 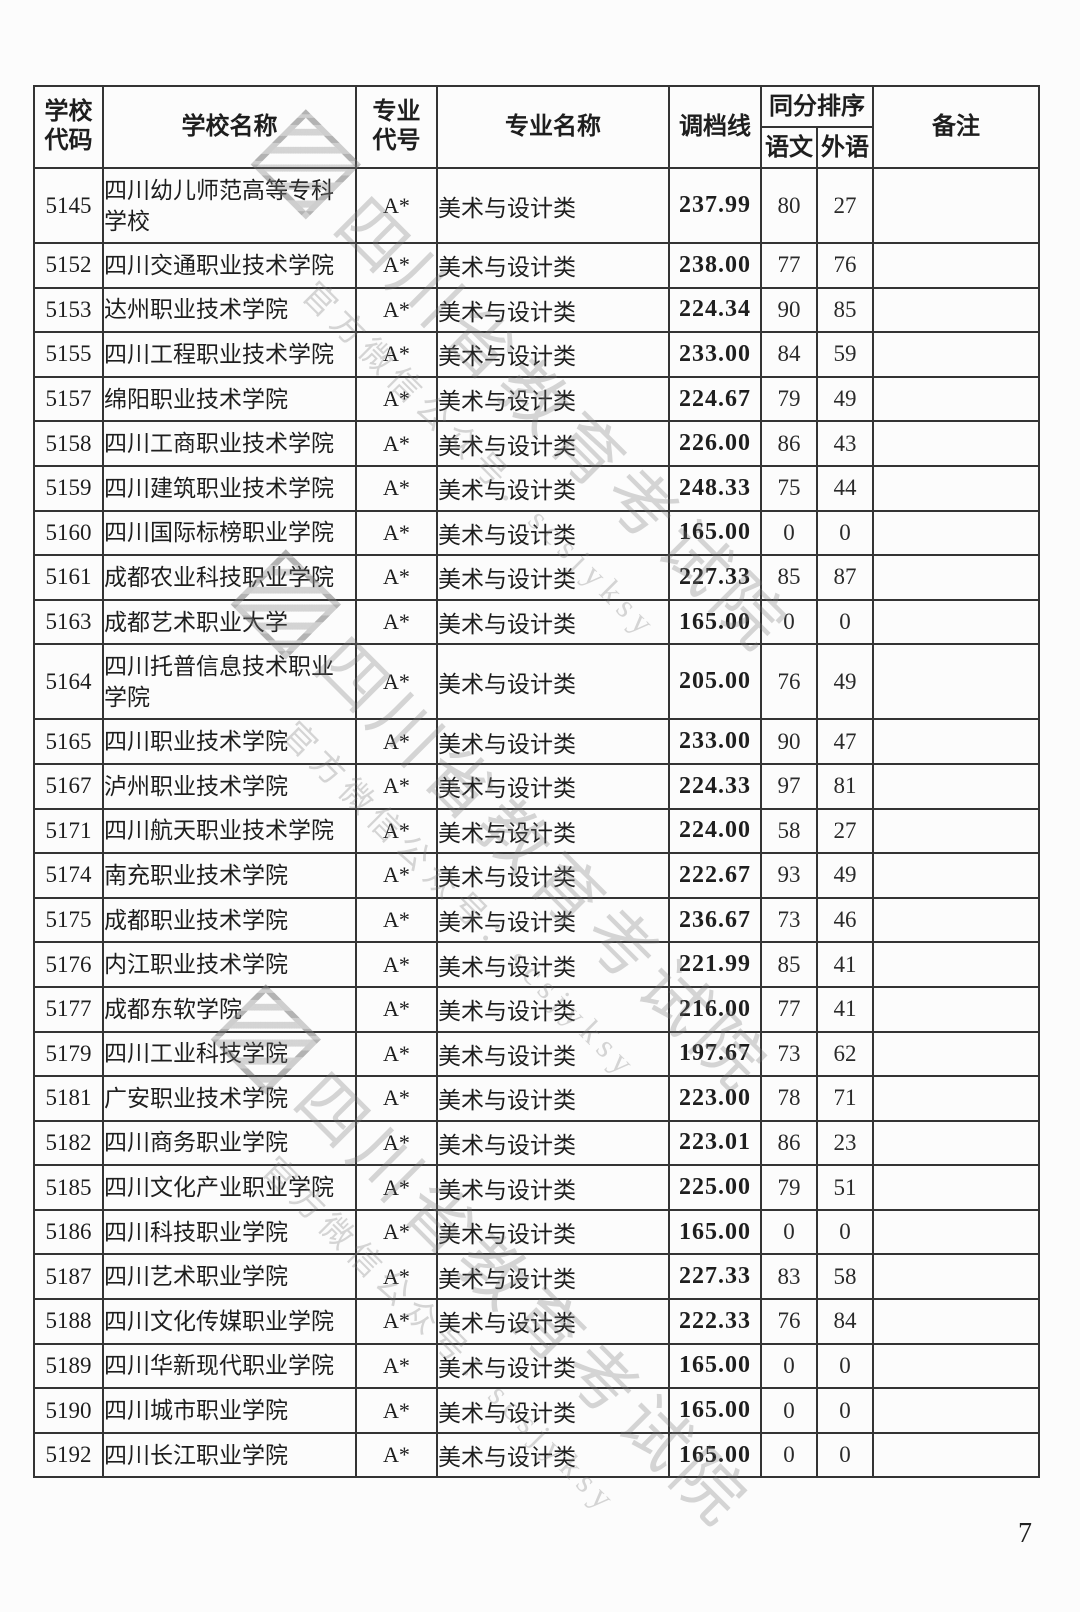 What do you see at coordinates (789, 920) in the screenshot?
I see `cell-chinese-score: 73` at bounding box center [789, 920].